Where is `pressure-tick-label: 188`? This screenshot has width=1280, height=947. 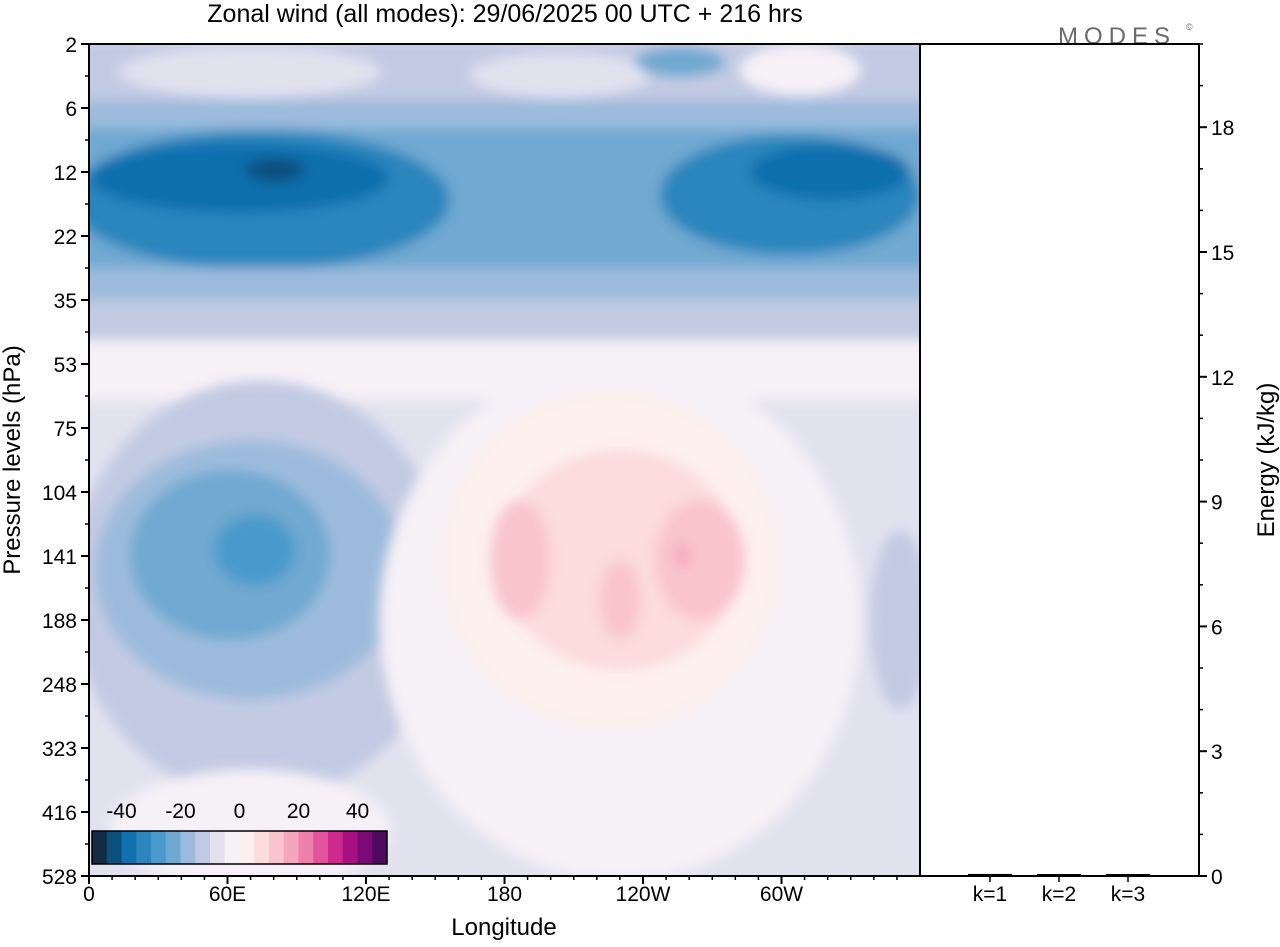 pressure-tick-label: 188 is located at coordinates (59, 621).